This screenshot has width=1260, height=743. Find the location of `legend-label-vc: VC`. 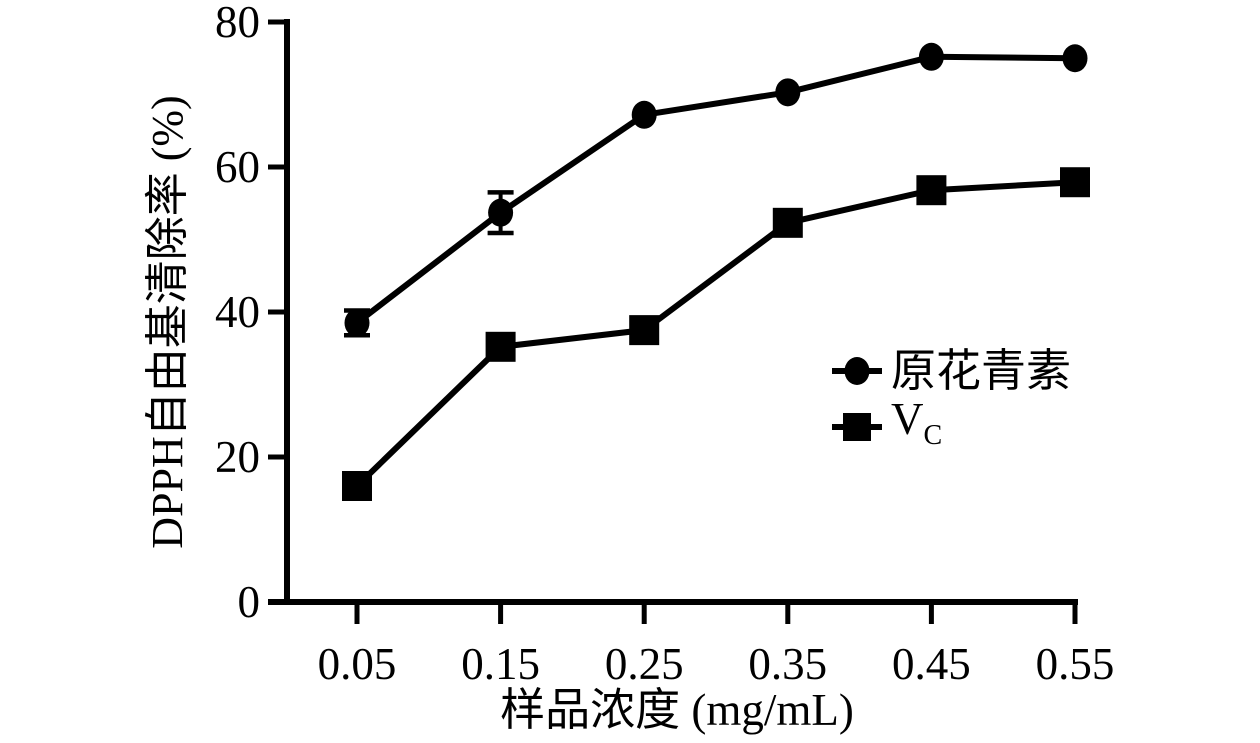

legend-label-vc: VC is located at coordinates (916, 427).